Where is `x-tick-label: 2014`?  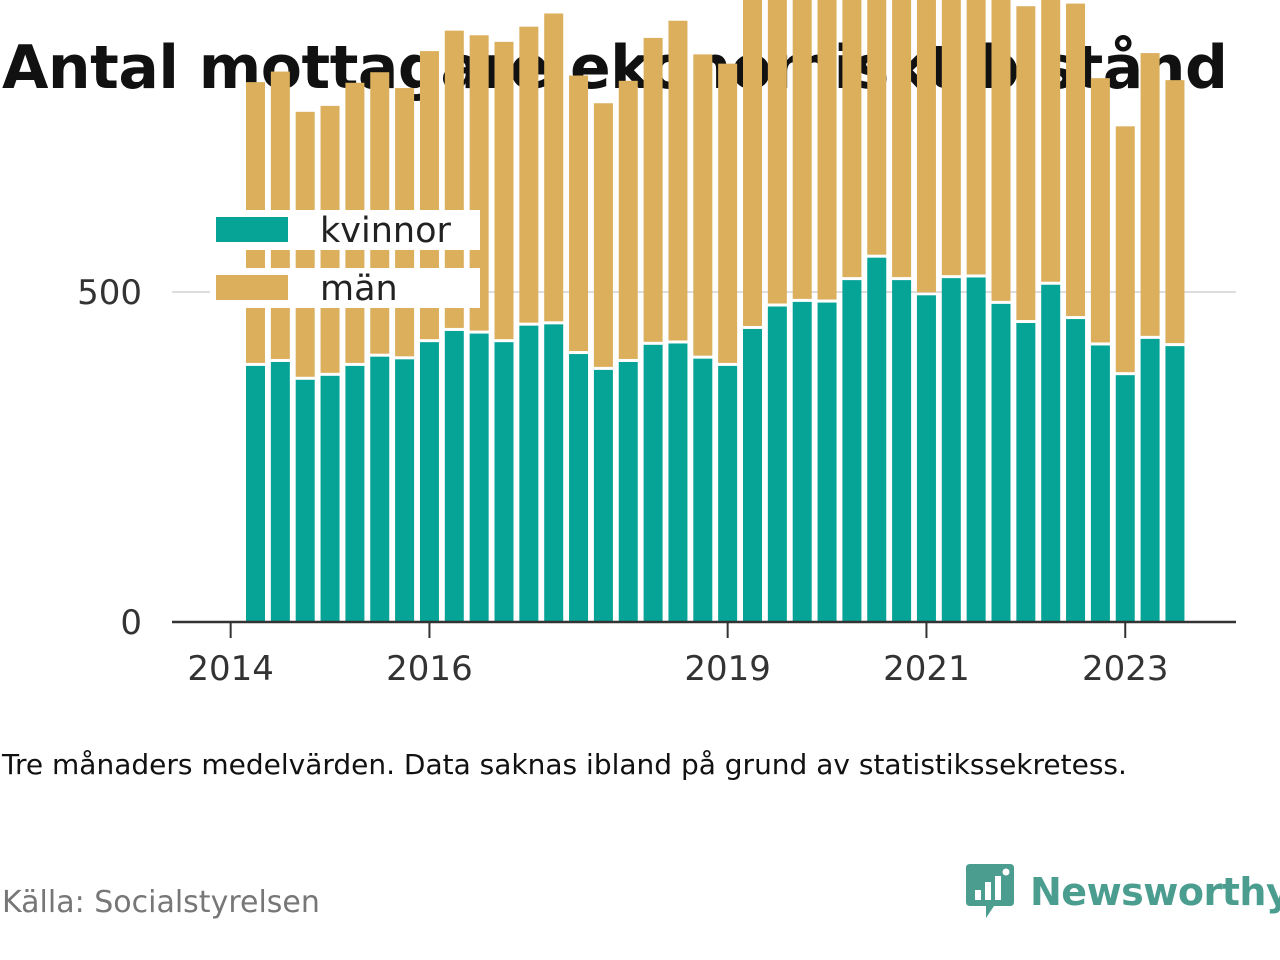 x-tick-label: 2014 is located at coordinates (230, 669).